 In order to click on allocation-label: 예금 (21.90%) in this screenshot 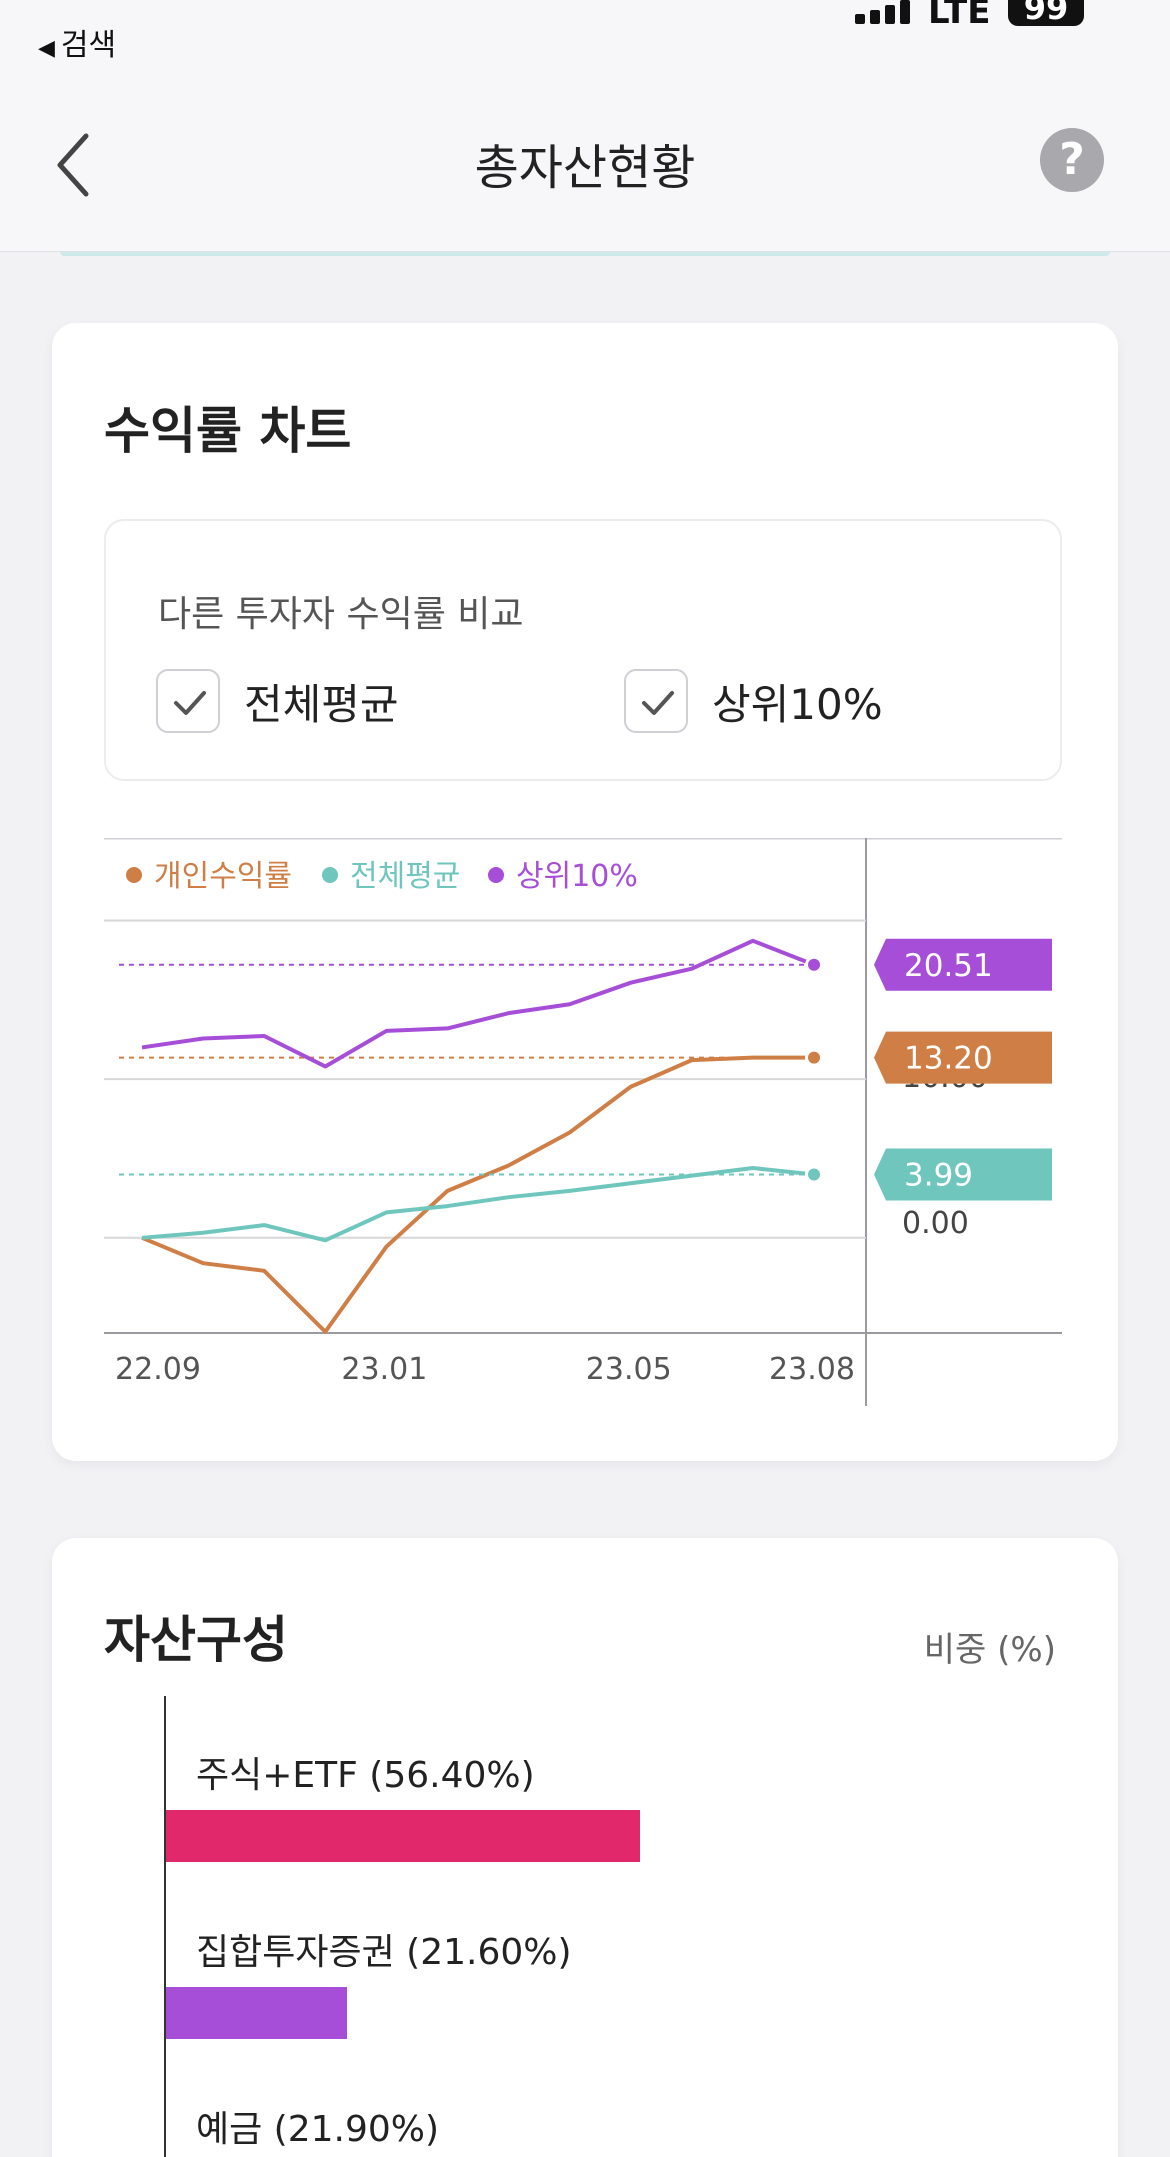, I will do `click(318, 2129)`.